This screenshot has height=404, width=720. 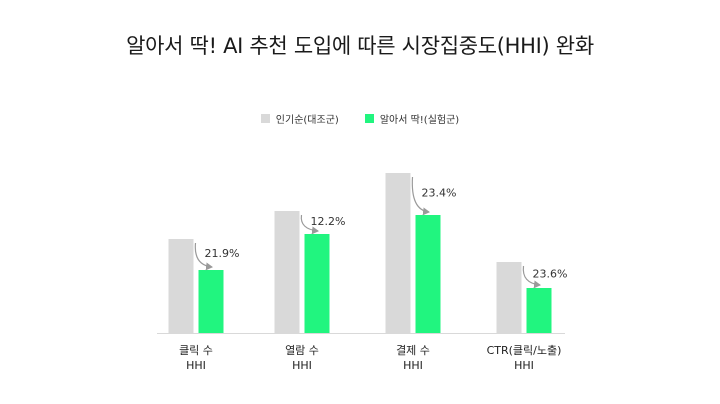 What do you see at coordinates (196, 358) in the screenshot?
I see `category-label-1: 클릭 수 HHI` at bounding box center [196, 358].